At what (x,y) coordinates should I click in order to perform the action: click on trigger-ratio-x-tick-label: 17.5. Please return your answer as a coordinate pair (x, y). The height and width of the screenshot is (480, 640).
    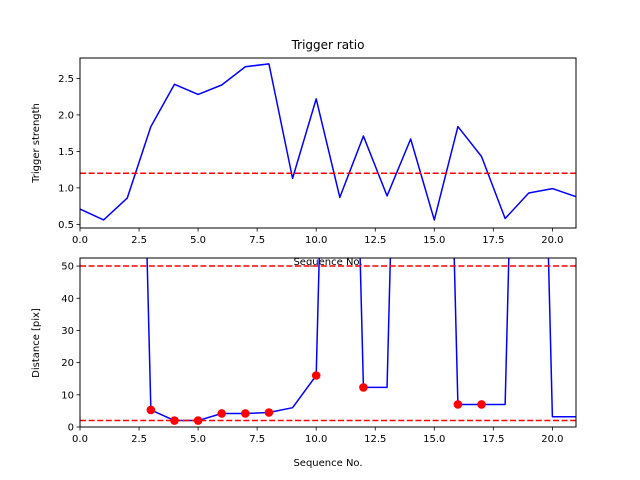
    Looking at the image, I should click on (493, 240).